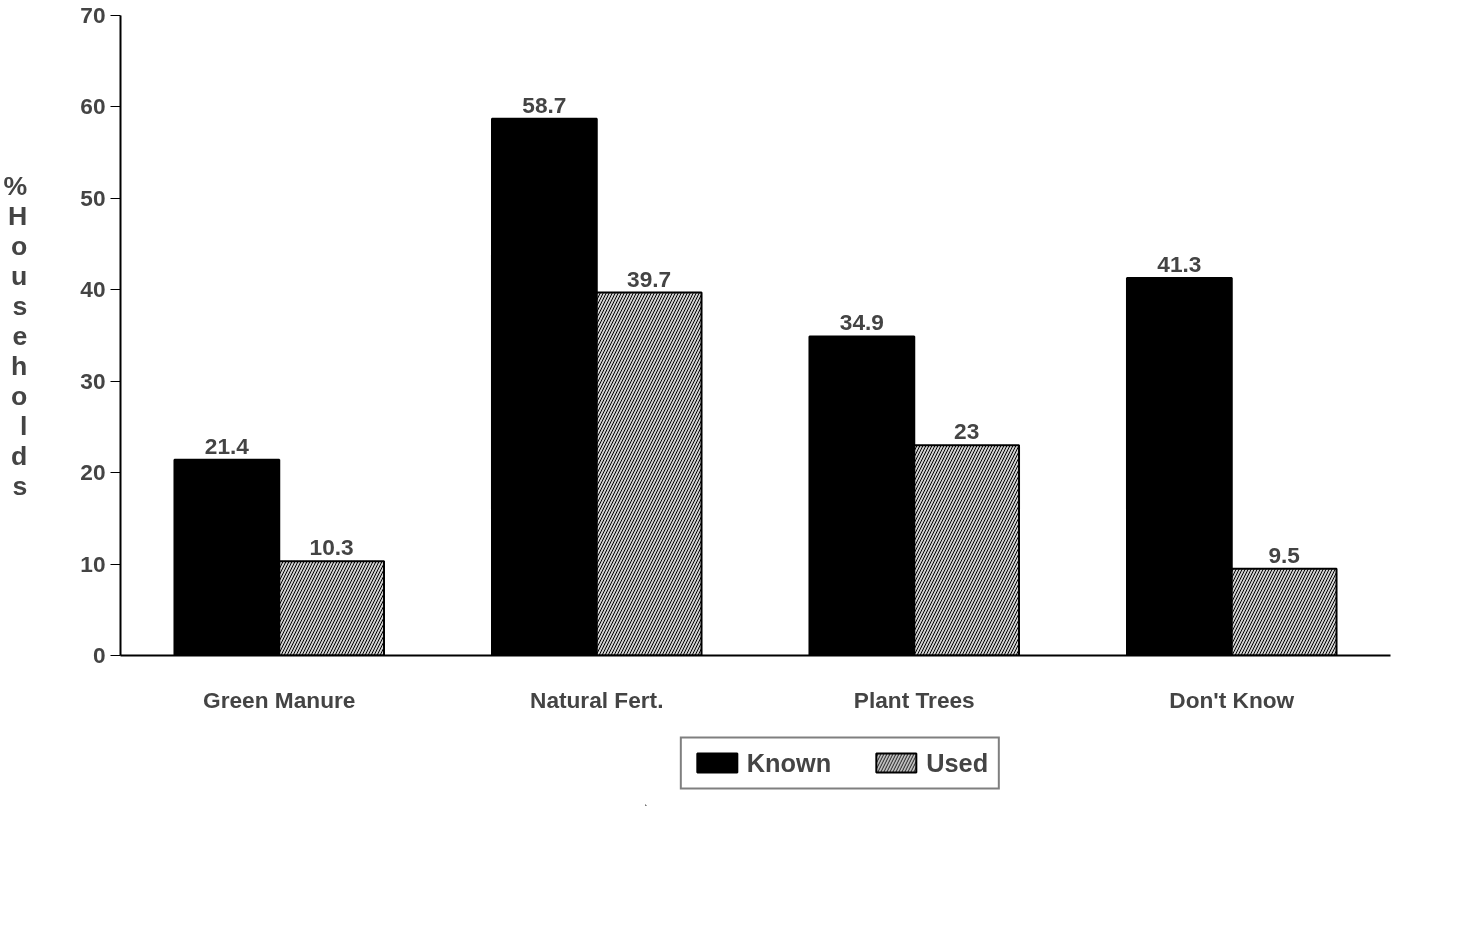 Image resolution: width=1460 pixels, height=933 pixels. I want to click on y-tick-label: 30, so click(93, 380).